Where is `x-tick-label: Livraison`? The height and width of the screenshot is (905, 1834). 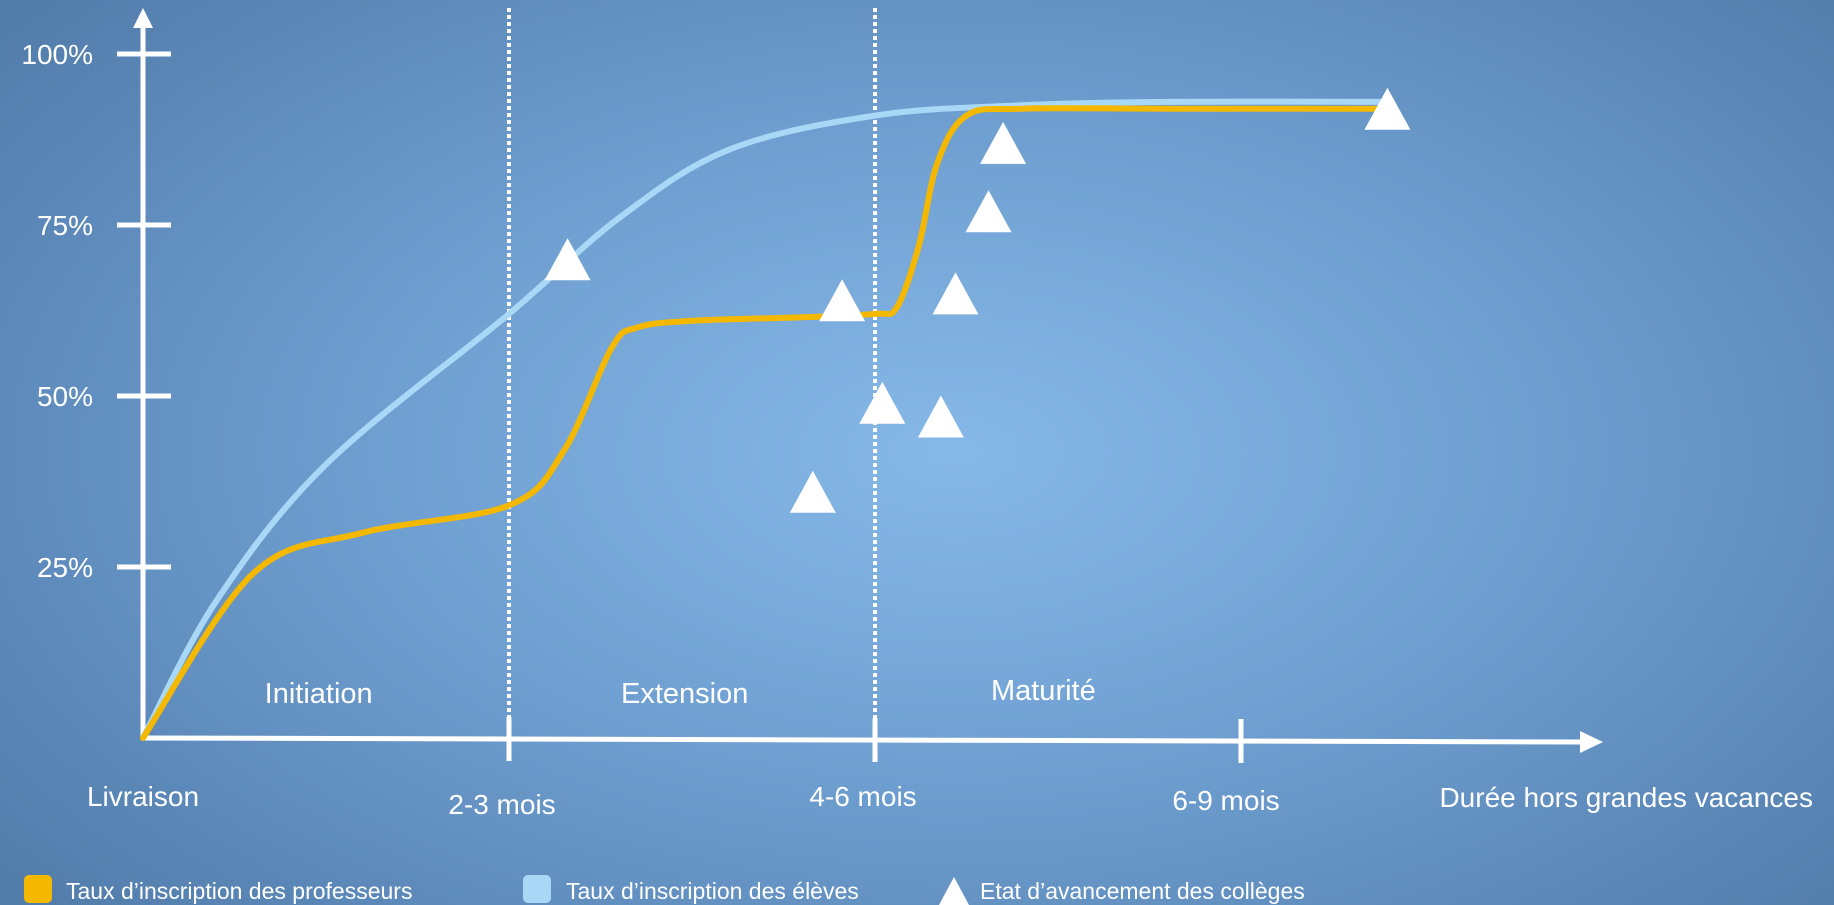
x-tick-label: Livraison is located at coordinates (143, 796).